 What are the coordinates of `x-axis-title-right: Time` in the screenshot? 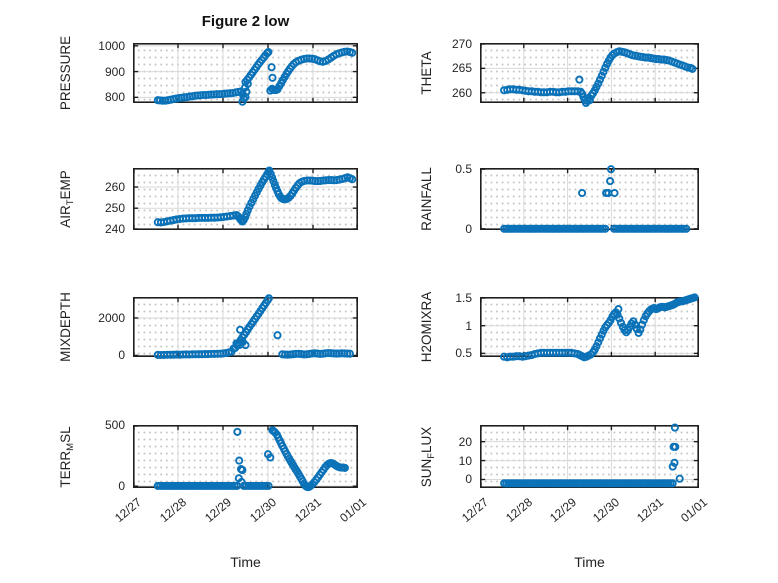 It's located at (589, 562).